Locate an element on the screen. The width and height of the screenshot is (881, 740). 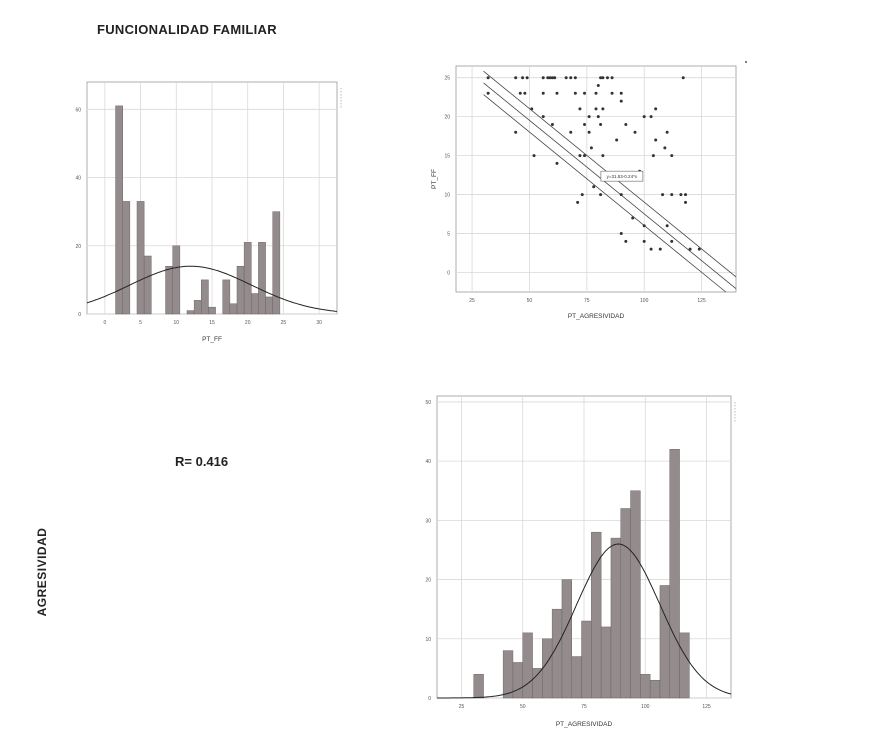
x-tick-label: 100 is located at coordinates (645, 707).